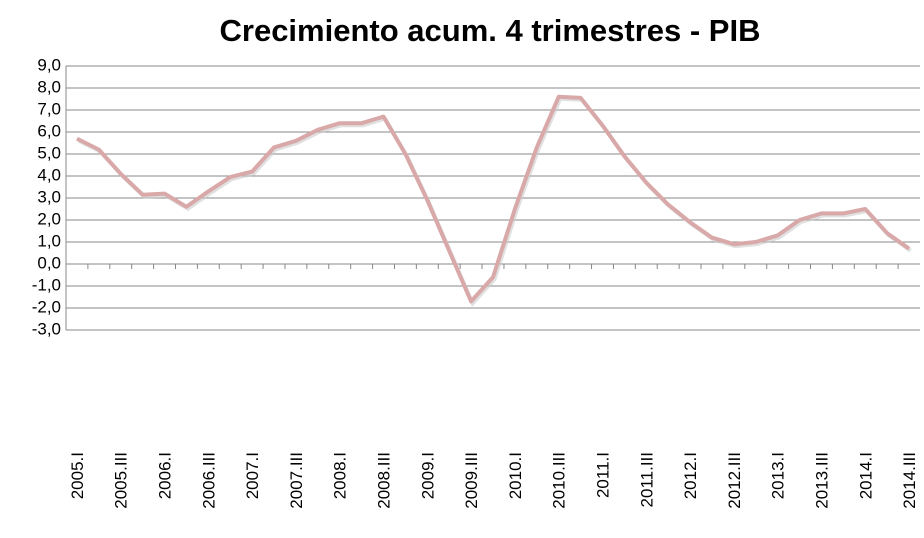 This screenshot has height=538, width=924. Describe the element at coordinates (46, 306) in the screenshot. I see `y-tick-label: -2,0` at that location.